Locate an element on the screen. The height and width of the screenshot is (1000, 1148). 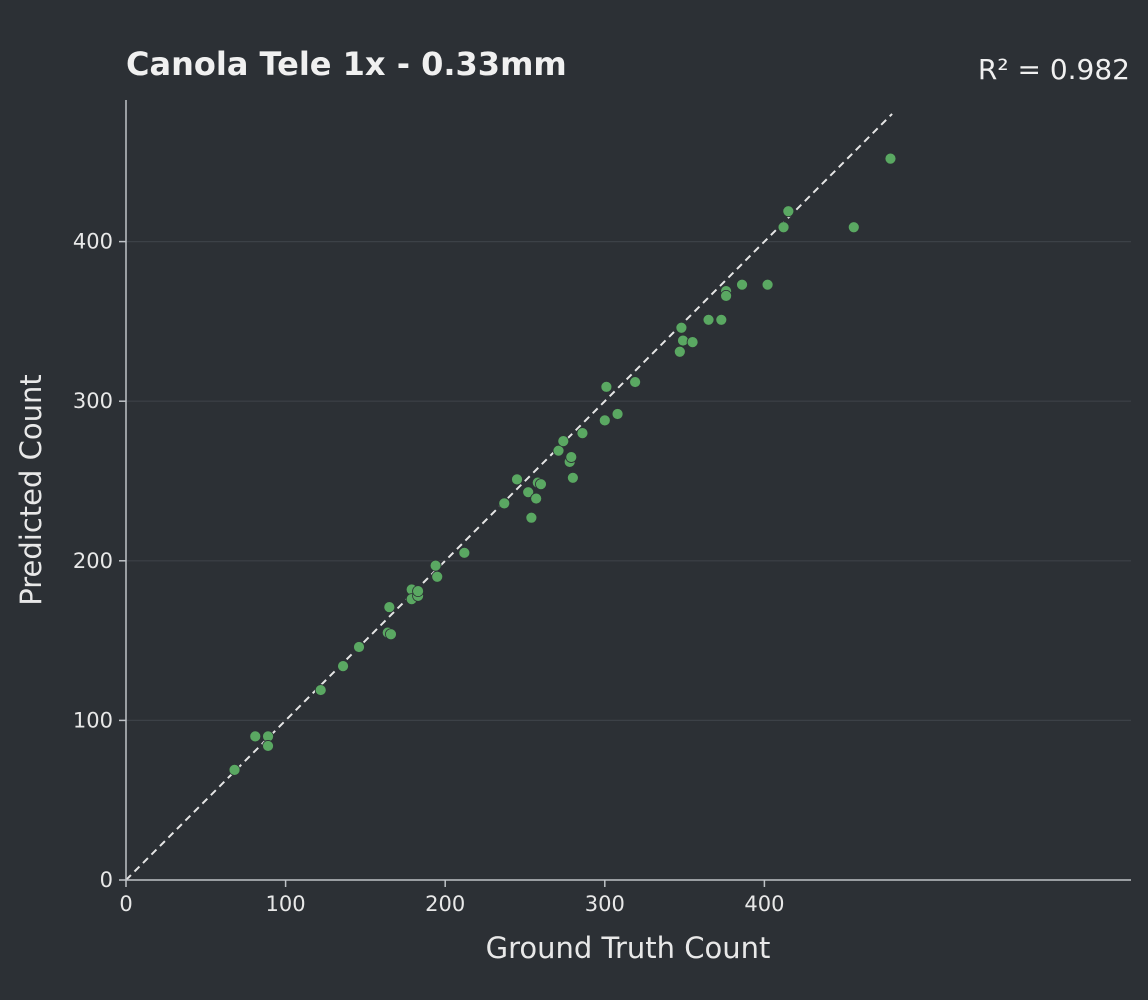
x-tick-label: 200 is located at coordinates (445, 904).